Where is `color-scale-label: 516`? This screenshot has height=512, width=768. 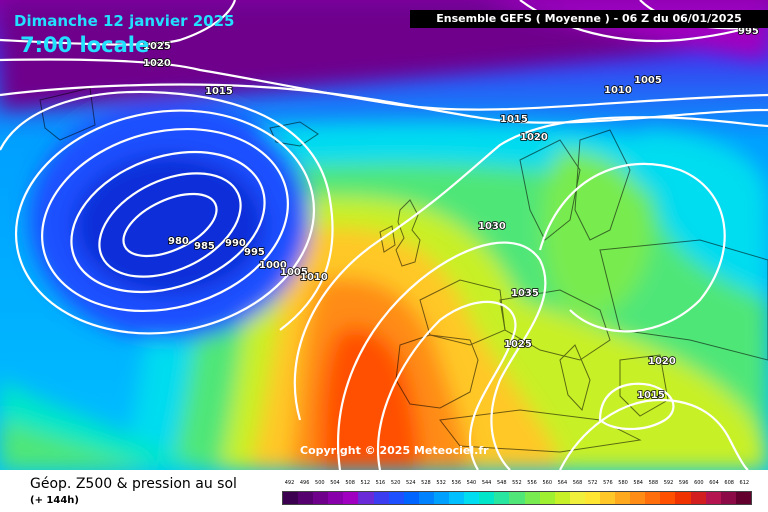 color-scale-label: 516 is located at coordinates (380, 483).